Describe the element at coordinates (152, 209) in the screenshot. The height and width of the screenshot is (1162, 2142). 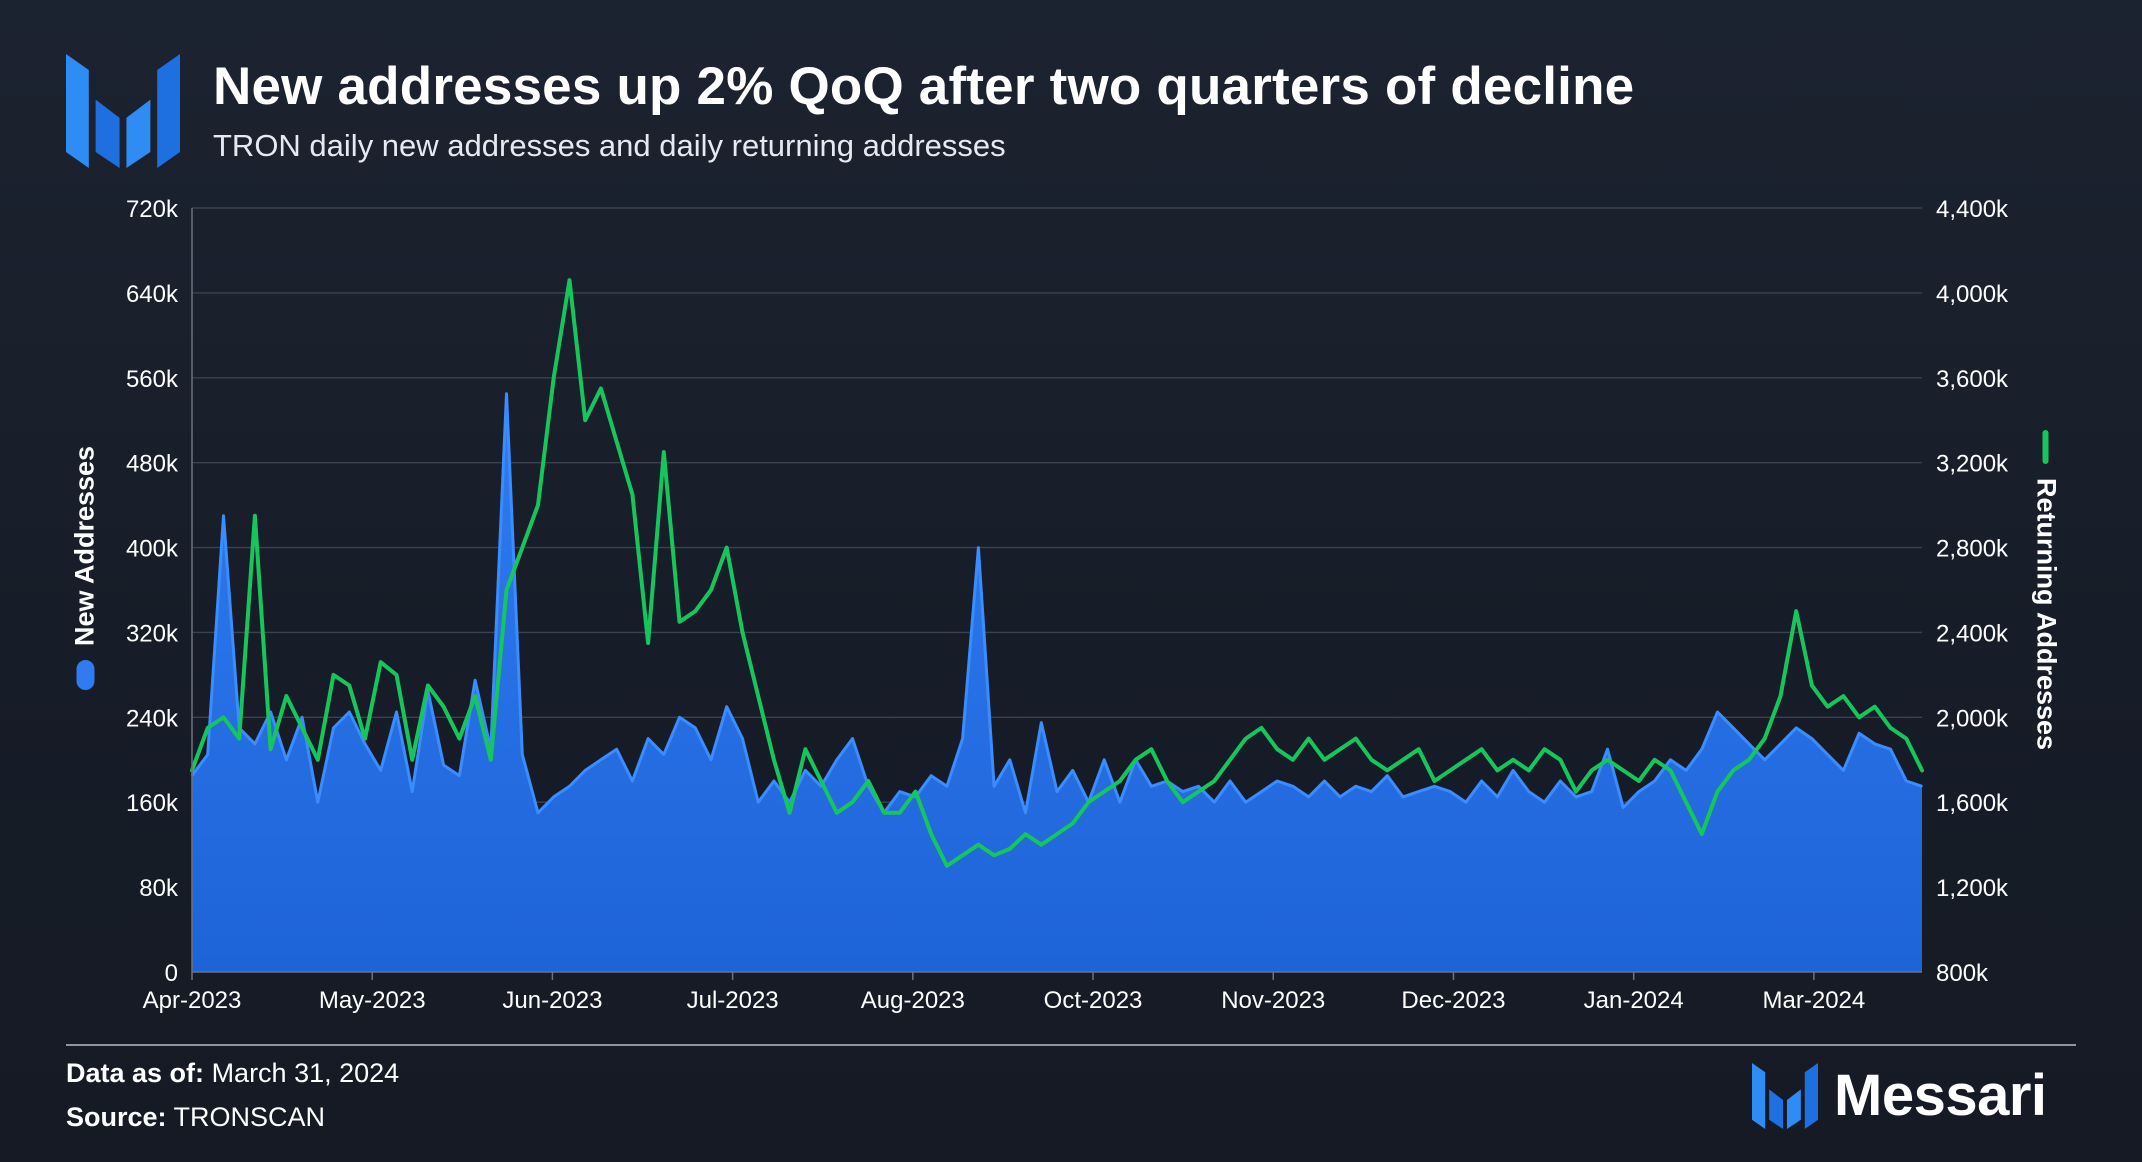
I see `y-tick-left-label: 720k` at that location.